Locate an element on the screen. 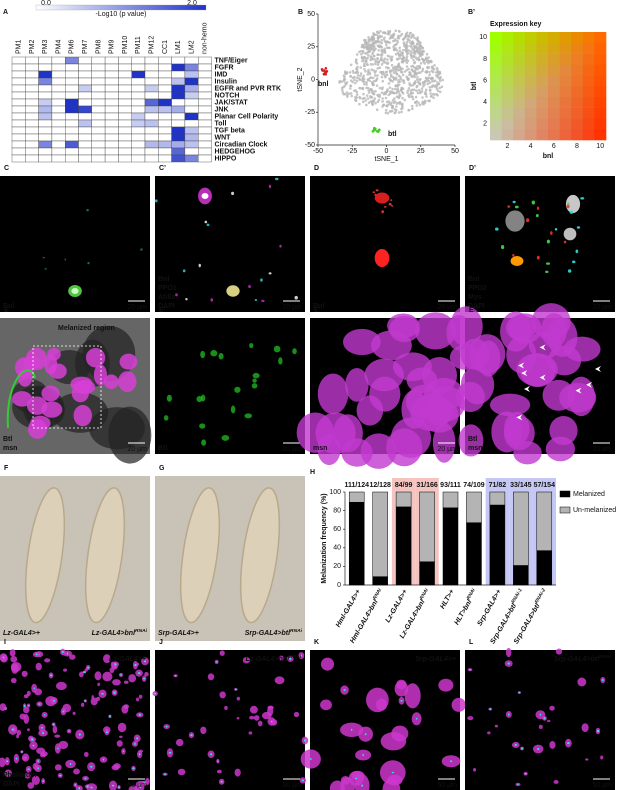 Image resolution: width=617 pixels, height=790 pixels. scale-label: 20 µm is located at coordinates (602, 449).